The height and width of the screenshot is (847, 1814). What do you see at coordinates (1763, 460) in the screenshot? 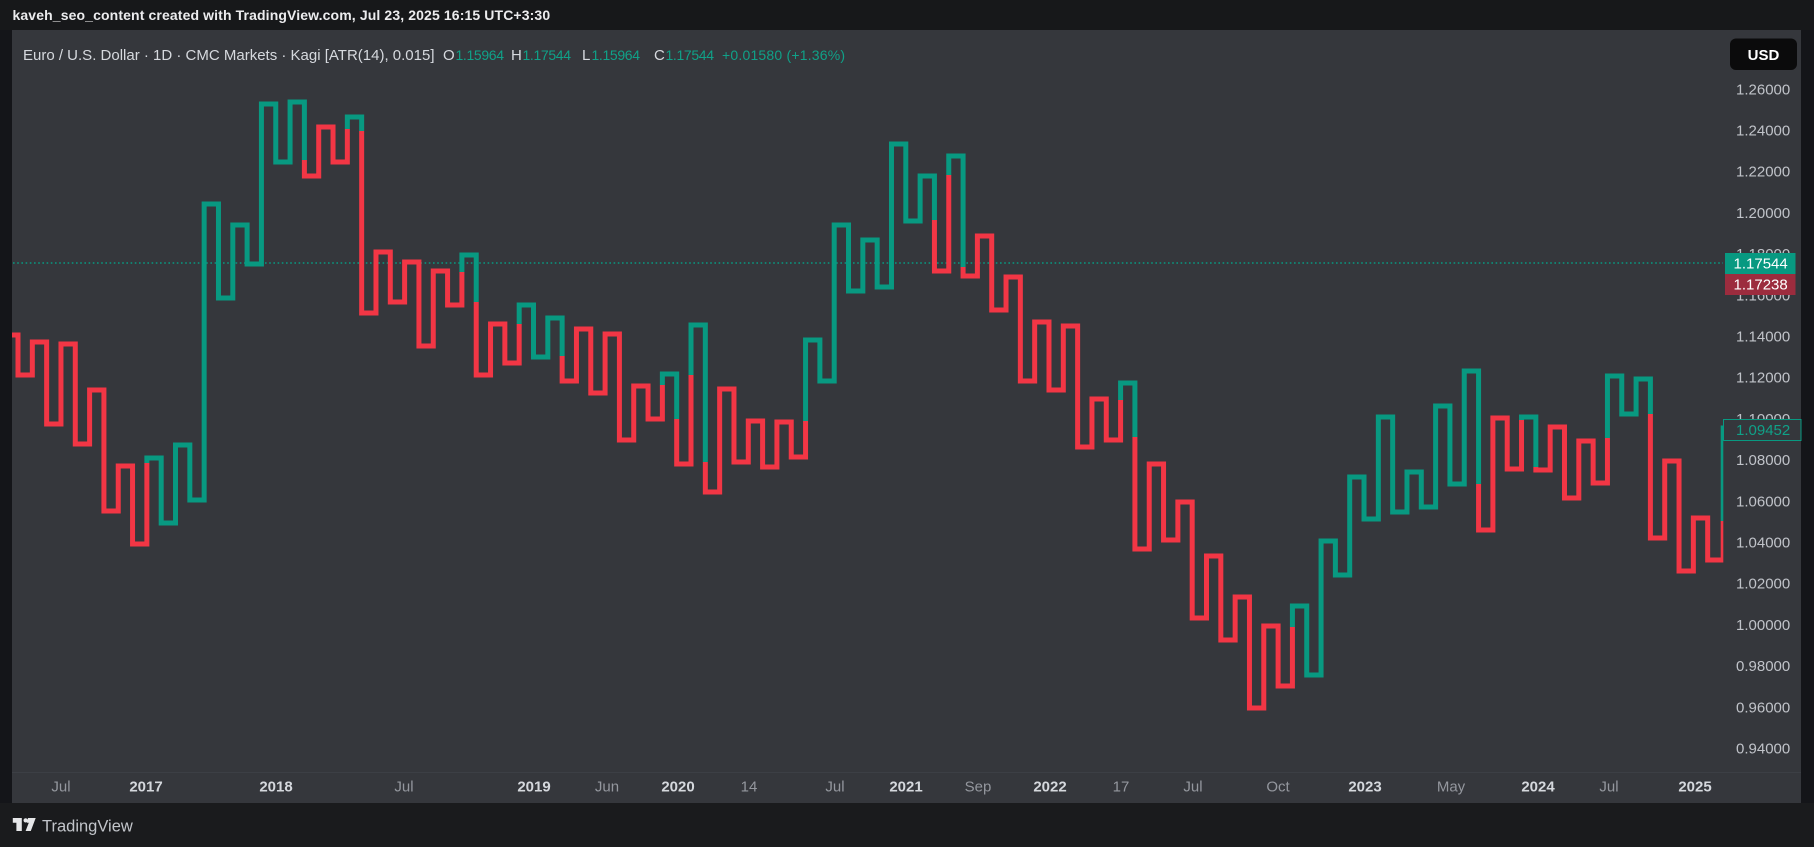
I see `svg-text: 1.08000` at bounding box center [1763, 460].